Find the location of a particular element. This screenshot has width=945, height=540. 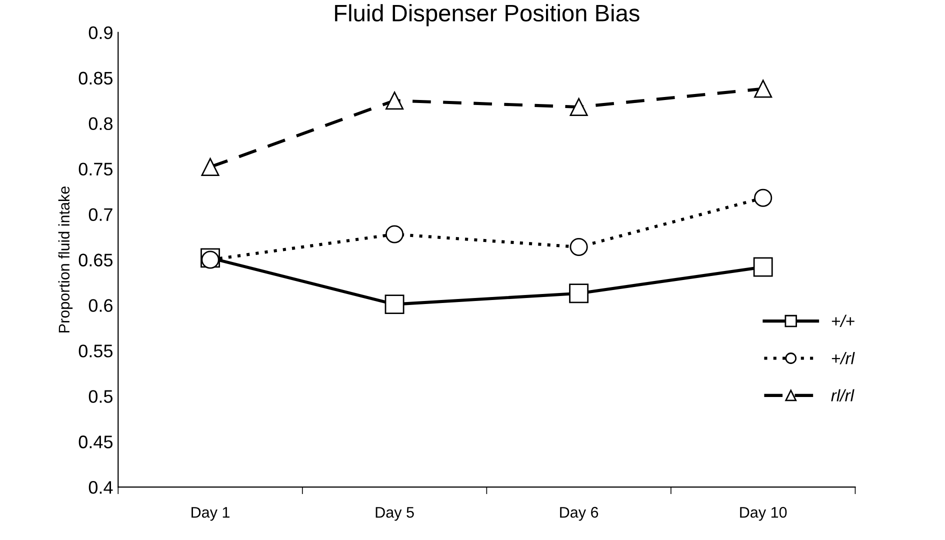

x-tick-label: Day 6 is located at coordinates (579, 513).